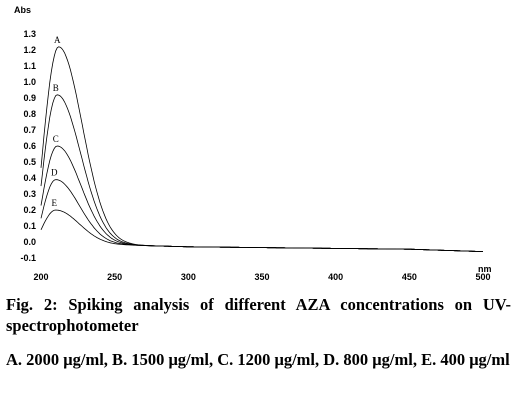  What do you see at coordinates (57, 40) in the screenshot?
I see `series-label-A: A` at bounding box center [57, 40].